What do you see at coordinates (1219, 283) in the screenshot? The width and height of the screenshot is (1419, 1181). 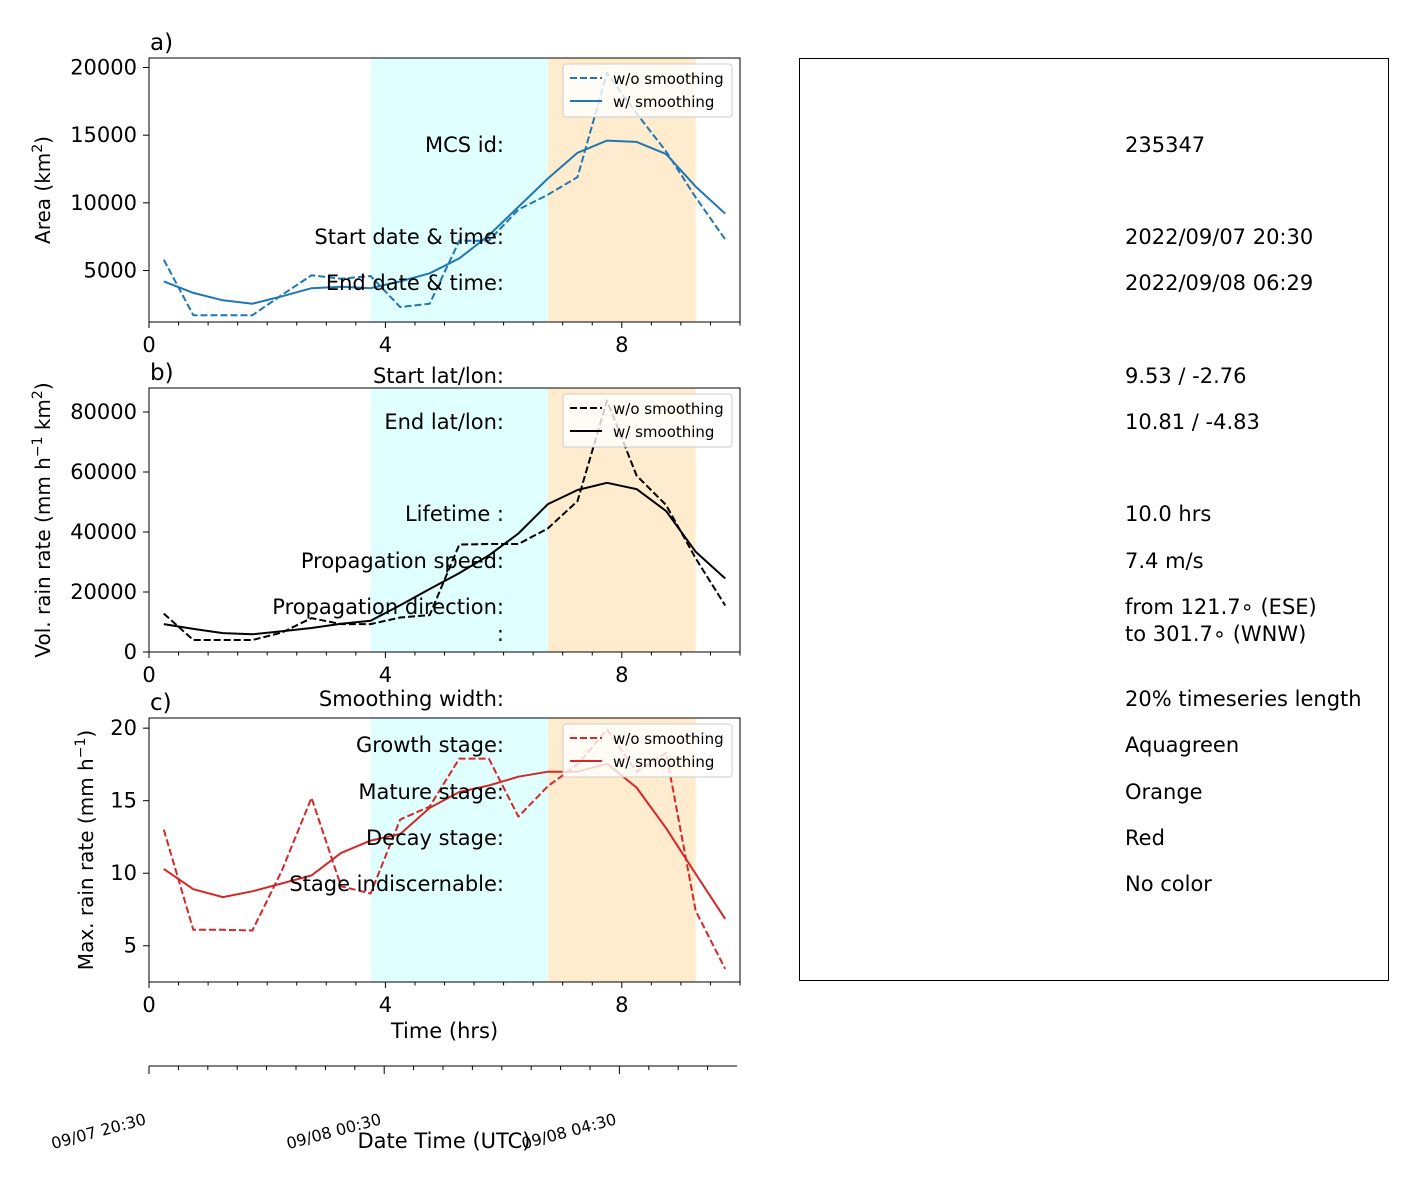 I see `info-value: 2022/09/08 06:29` at bounding box center [1219, 283].